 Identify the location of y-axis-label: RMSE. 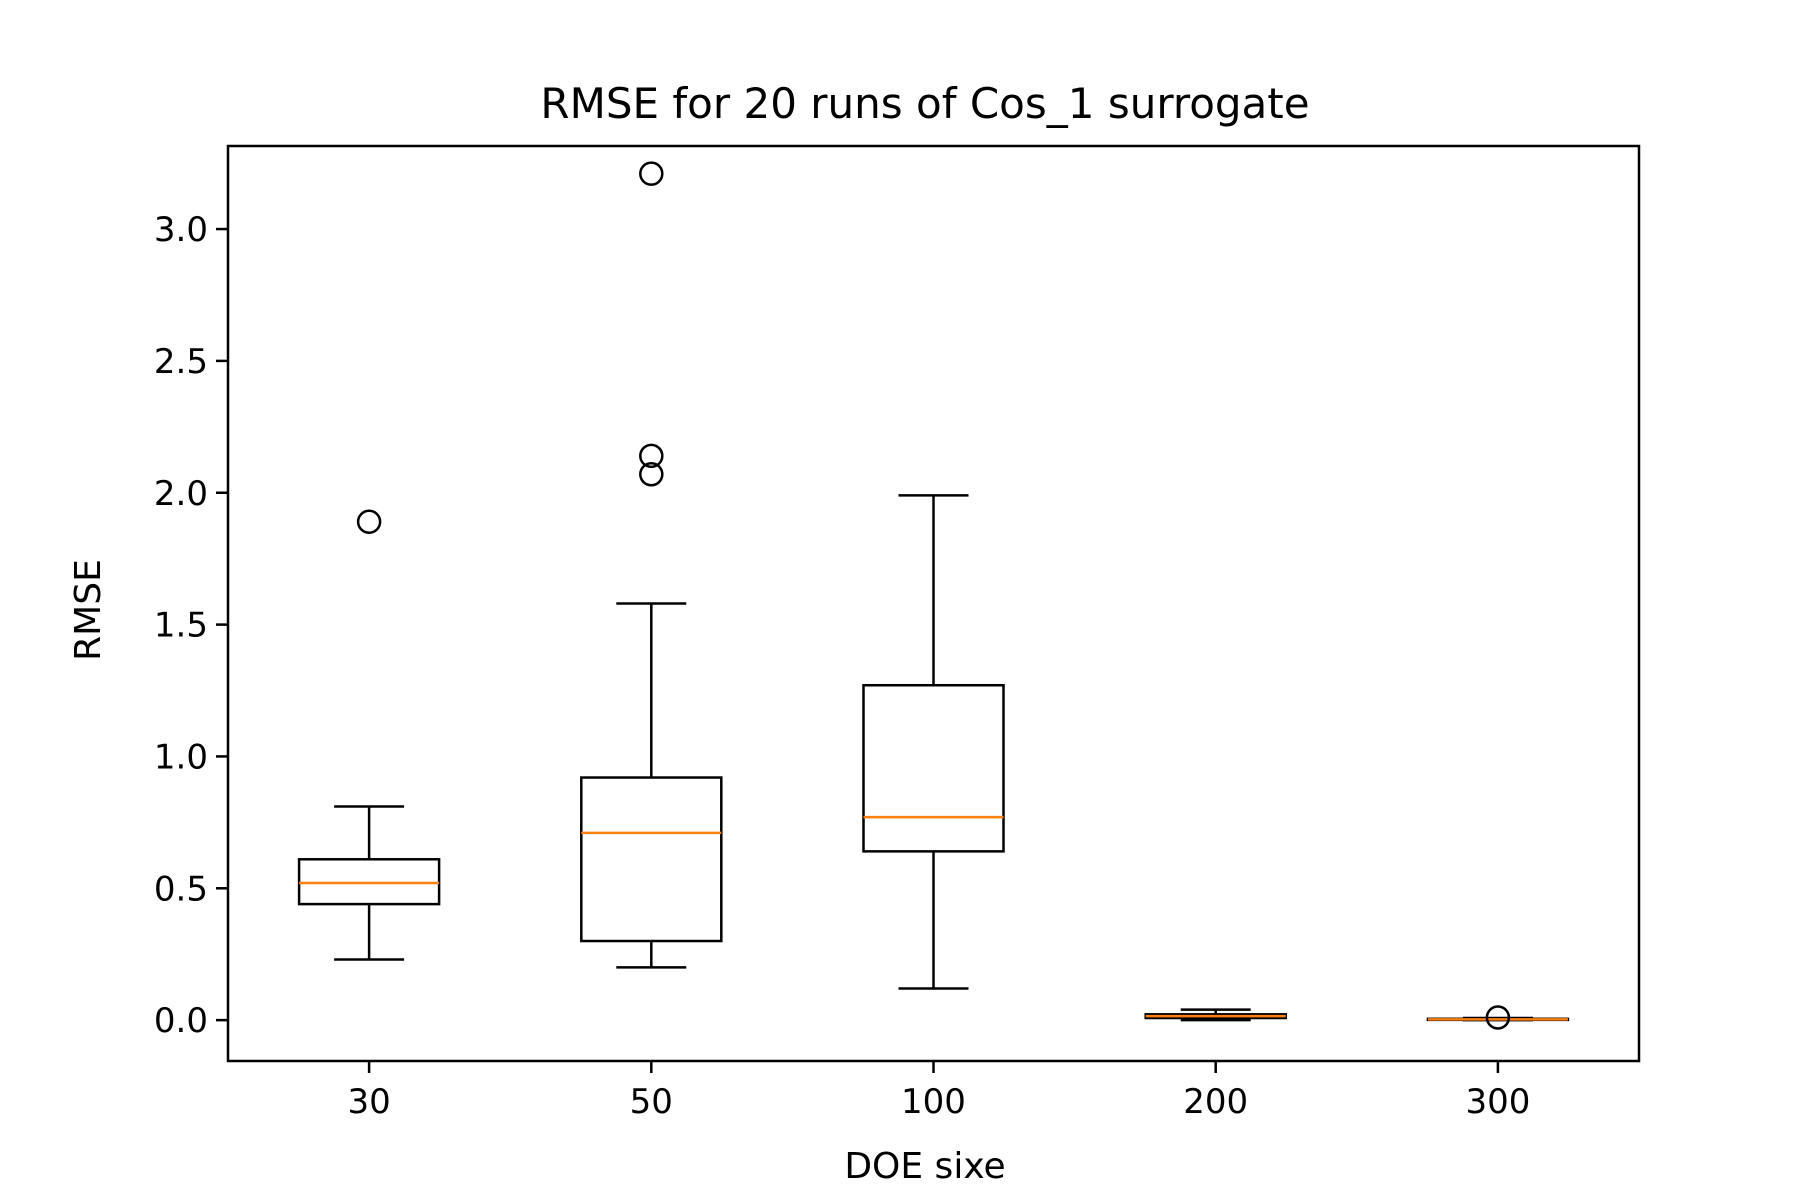
(88, 610).